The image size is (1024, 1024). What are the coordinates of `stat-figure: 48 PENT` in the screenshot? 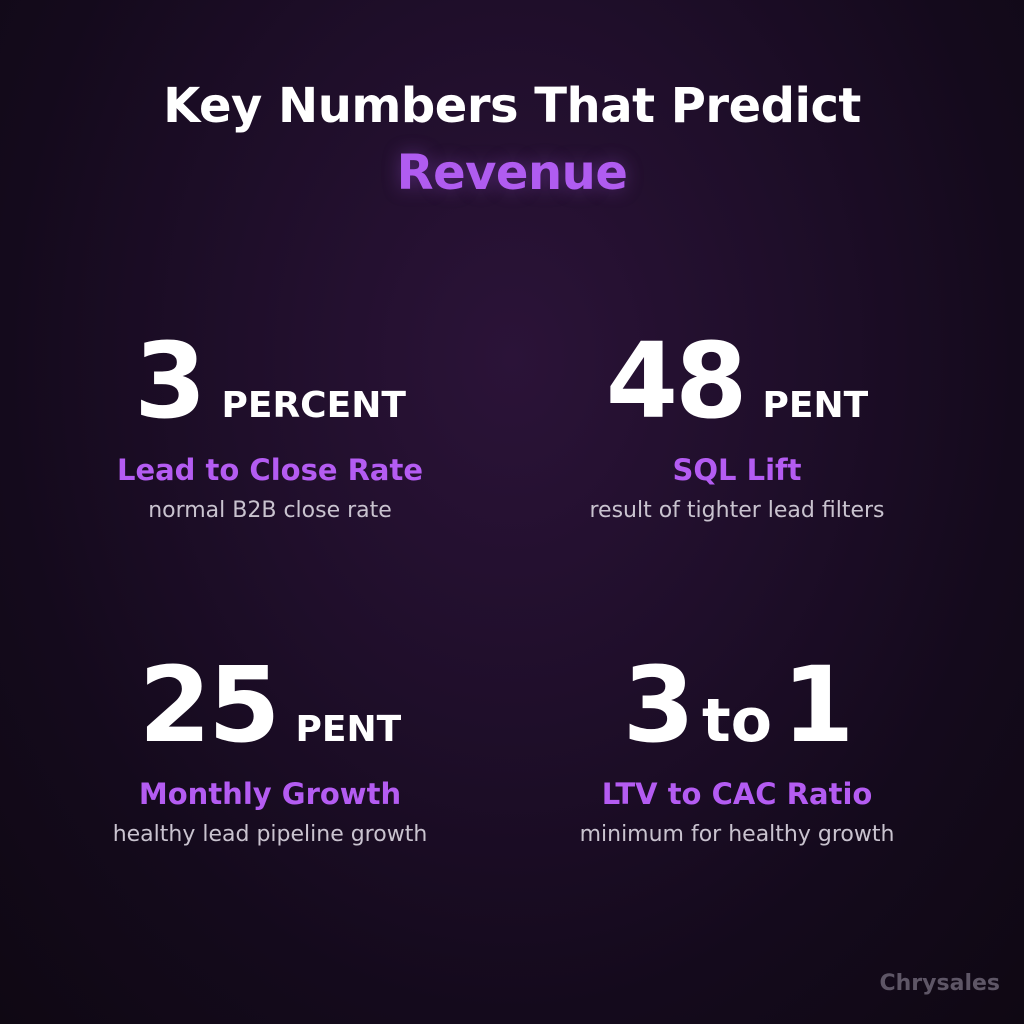 It's located at (737, 381).